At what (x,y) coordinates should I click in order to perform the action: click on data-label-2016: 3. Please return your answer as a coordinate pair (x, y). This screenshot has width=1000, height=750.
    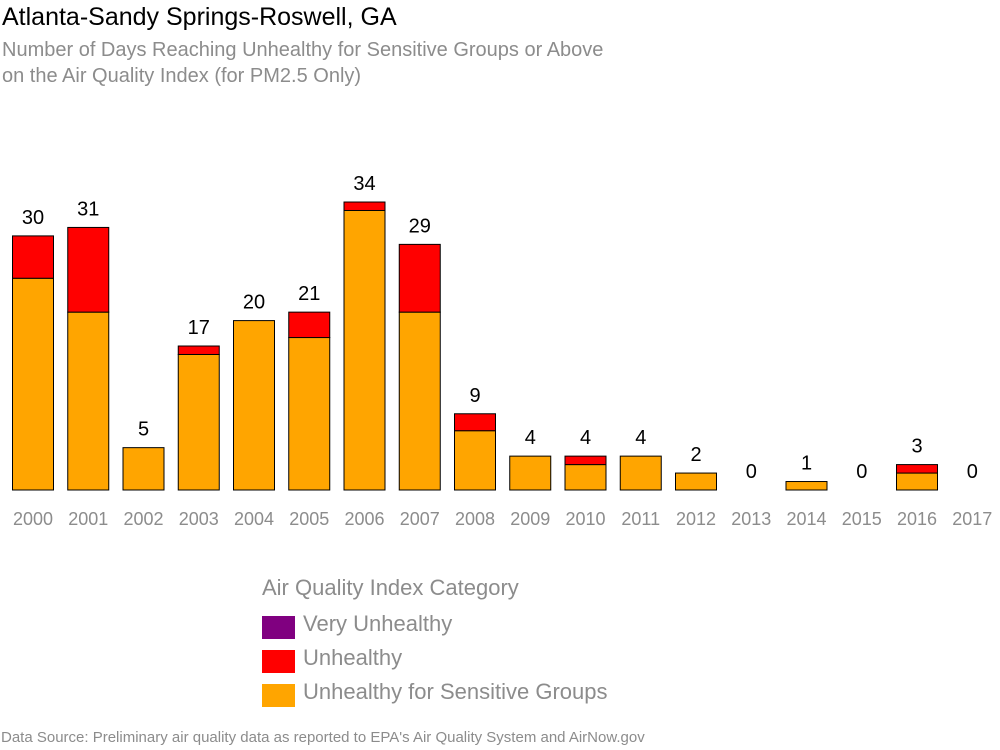
    Looking at the image, I should click on (916, 447).